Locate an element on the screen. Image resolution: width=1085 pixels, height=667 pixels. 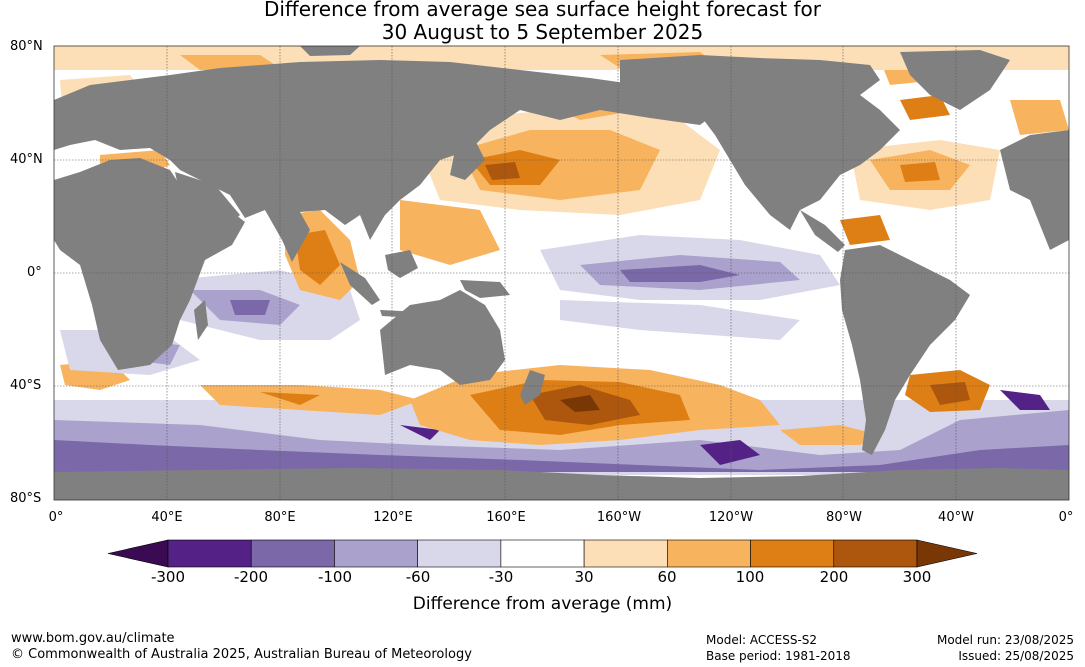
central-america is located at coordinates (822, 231).